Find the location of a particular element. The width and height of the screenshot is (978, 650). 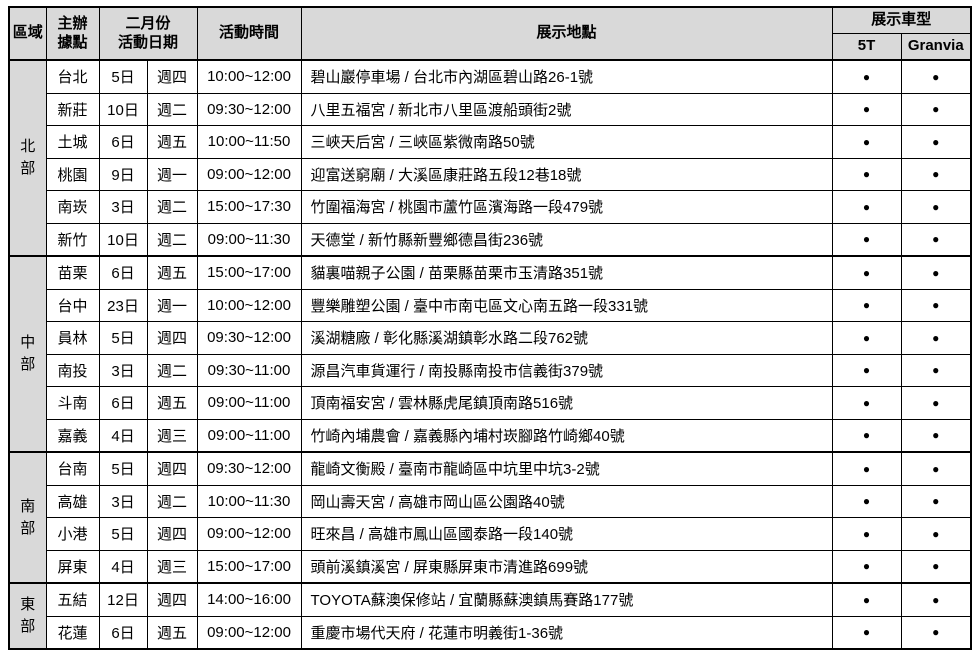

branch-cell: 新莊 is located at coordinates (72, 109).